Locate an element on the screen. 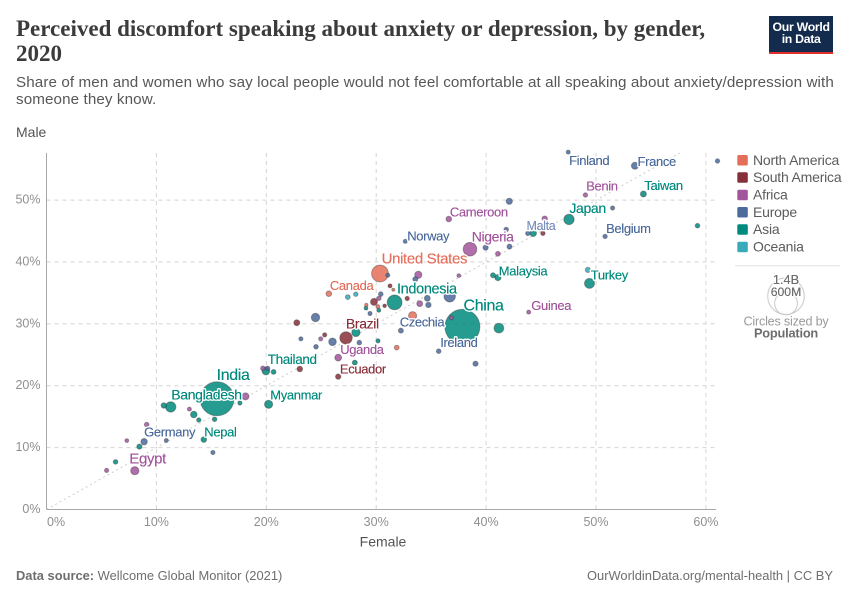 This screenshot has width=850, height=600. svg-text: Finland is located at coordinates (589, 160).